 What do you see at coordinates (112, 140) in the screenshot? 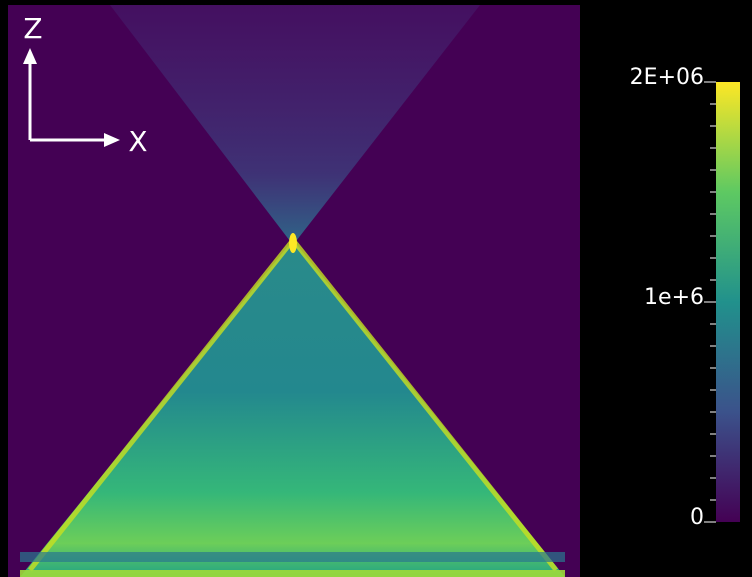
I see `x-arrow-head` at bounding box center [112, 140].